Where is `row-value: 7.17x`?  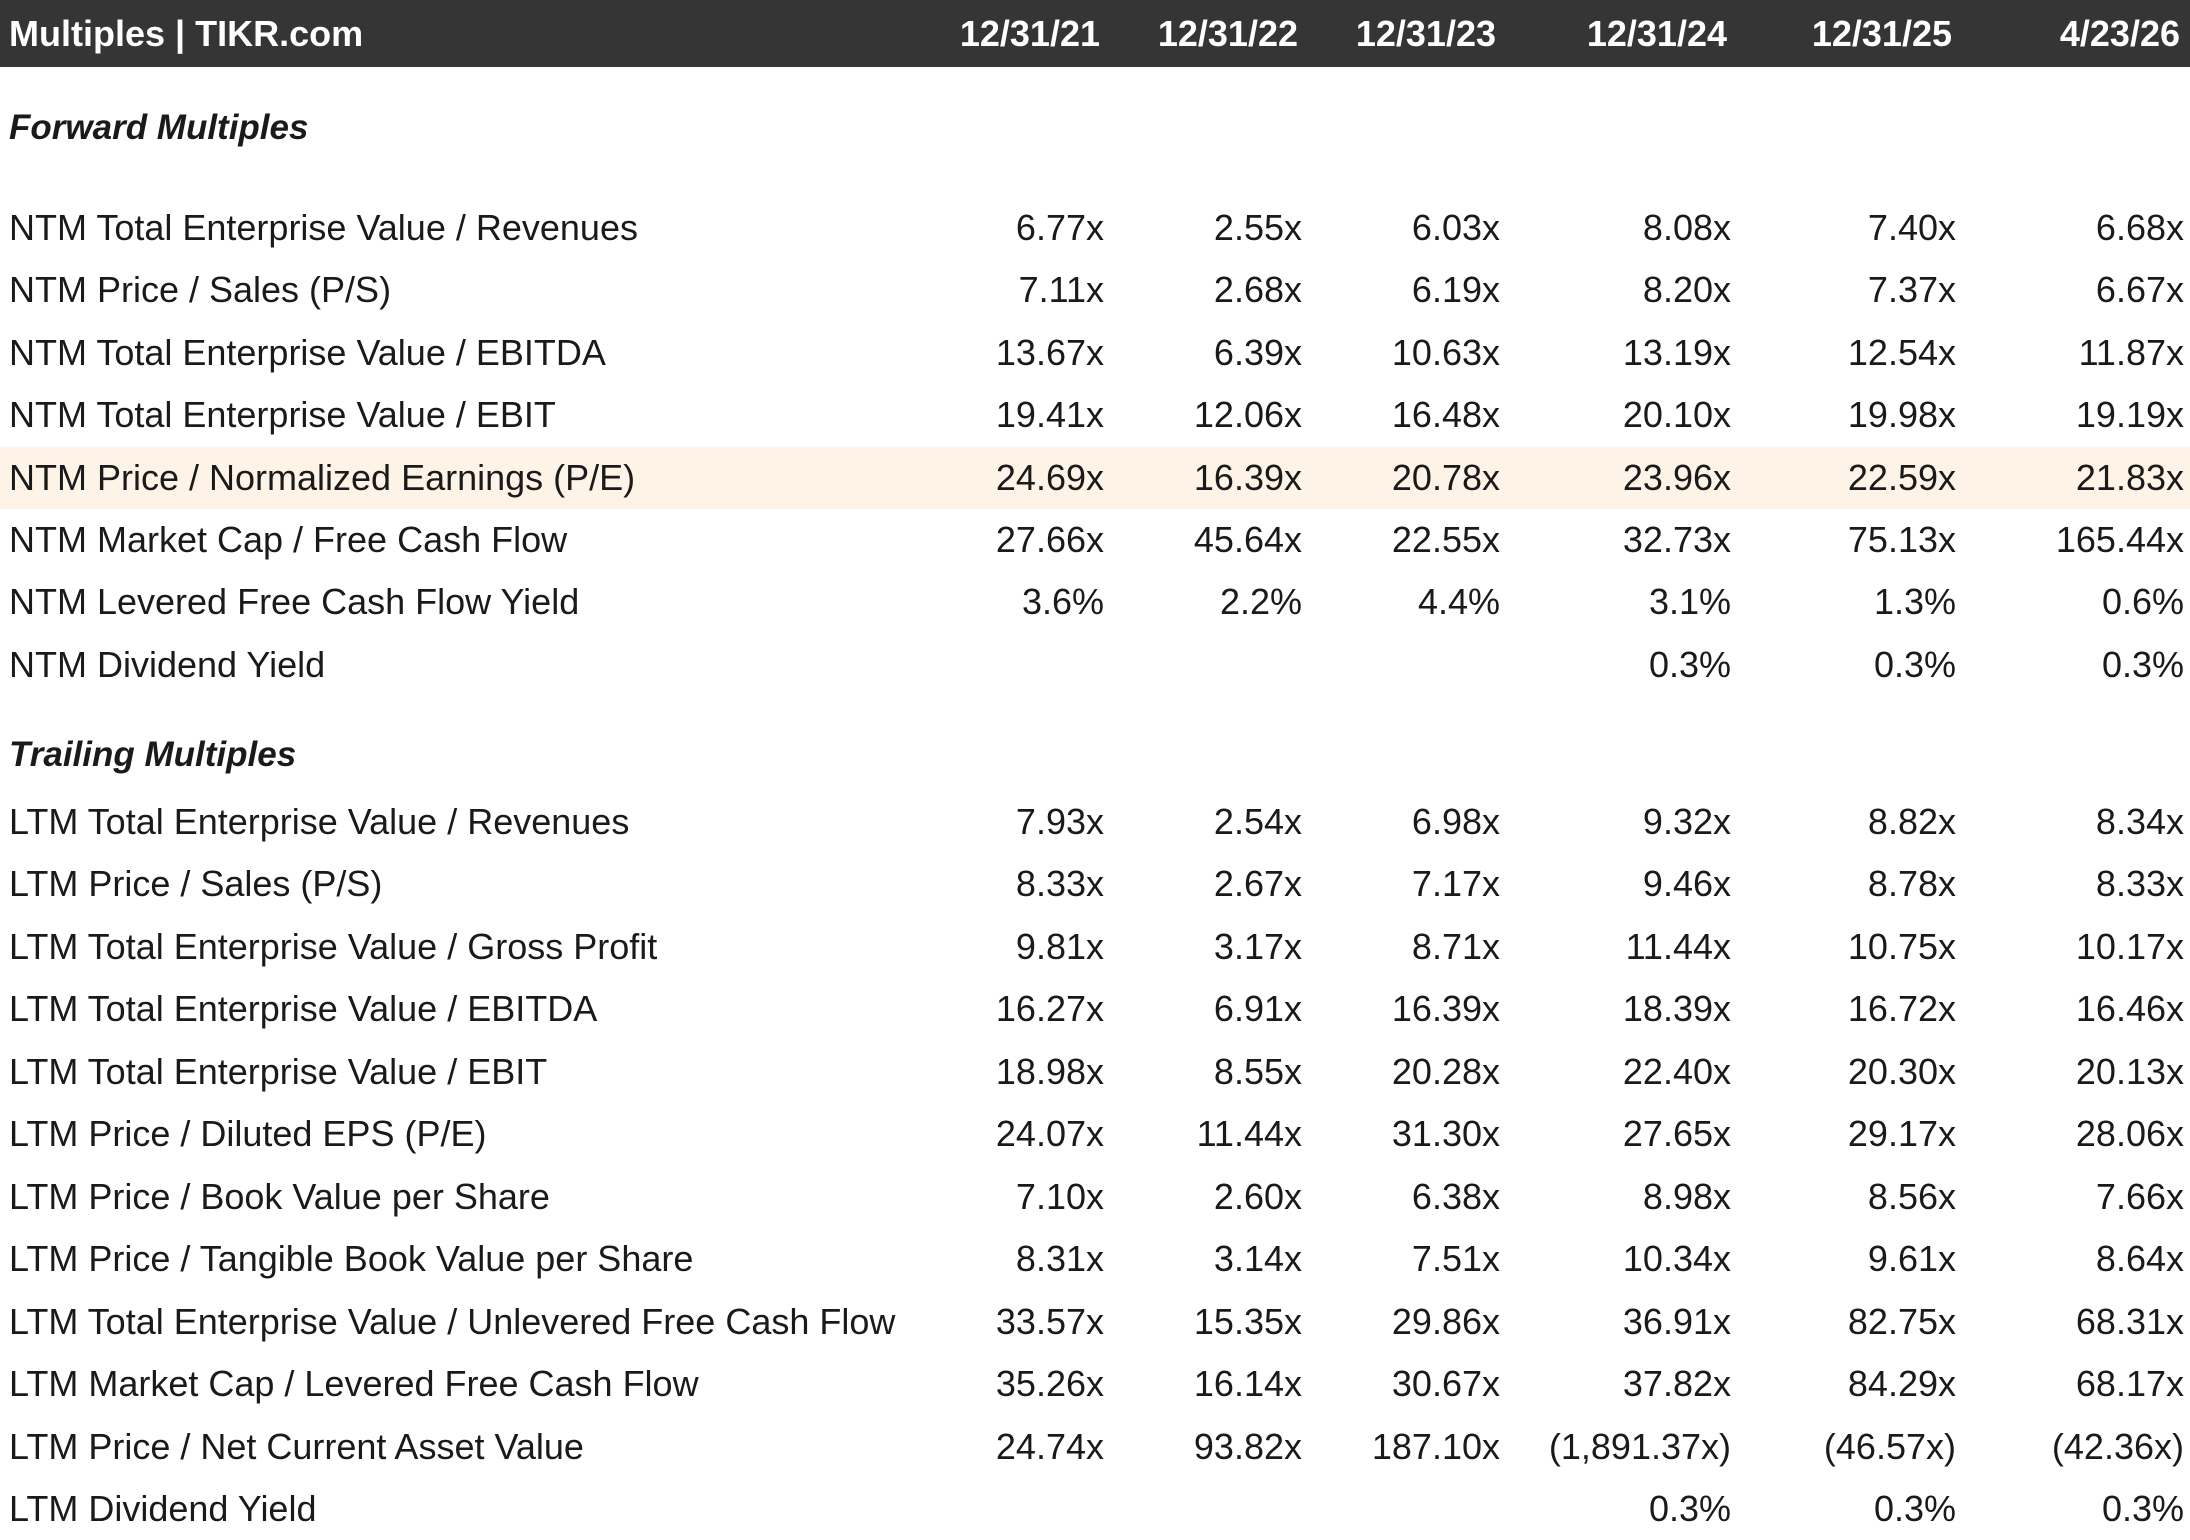 row-value: 7.17x is located at coordinates (1455, 884).